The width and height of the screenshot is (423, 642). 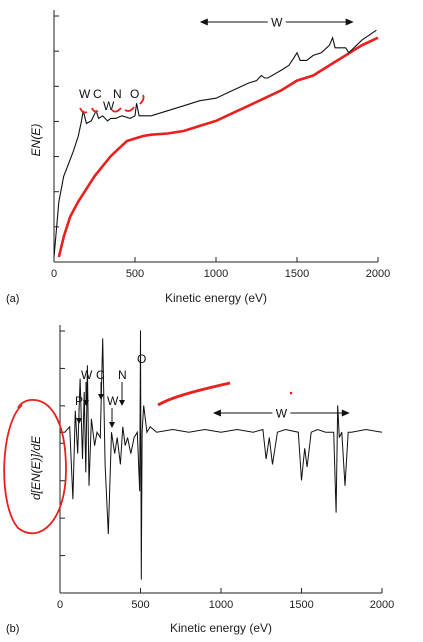 I want to click on red-ylabel-circle, so click(x=35, y=467).